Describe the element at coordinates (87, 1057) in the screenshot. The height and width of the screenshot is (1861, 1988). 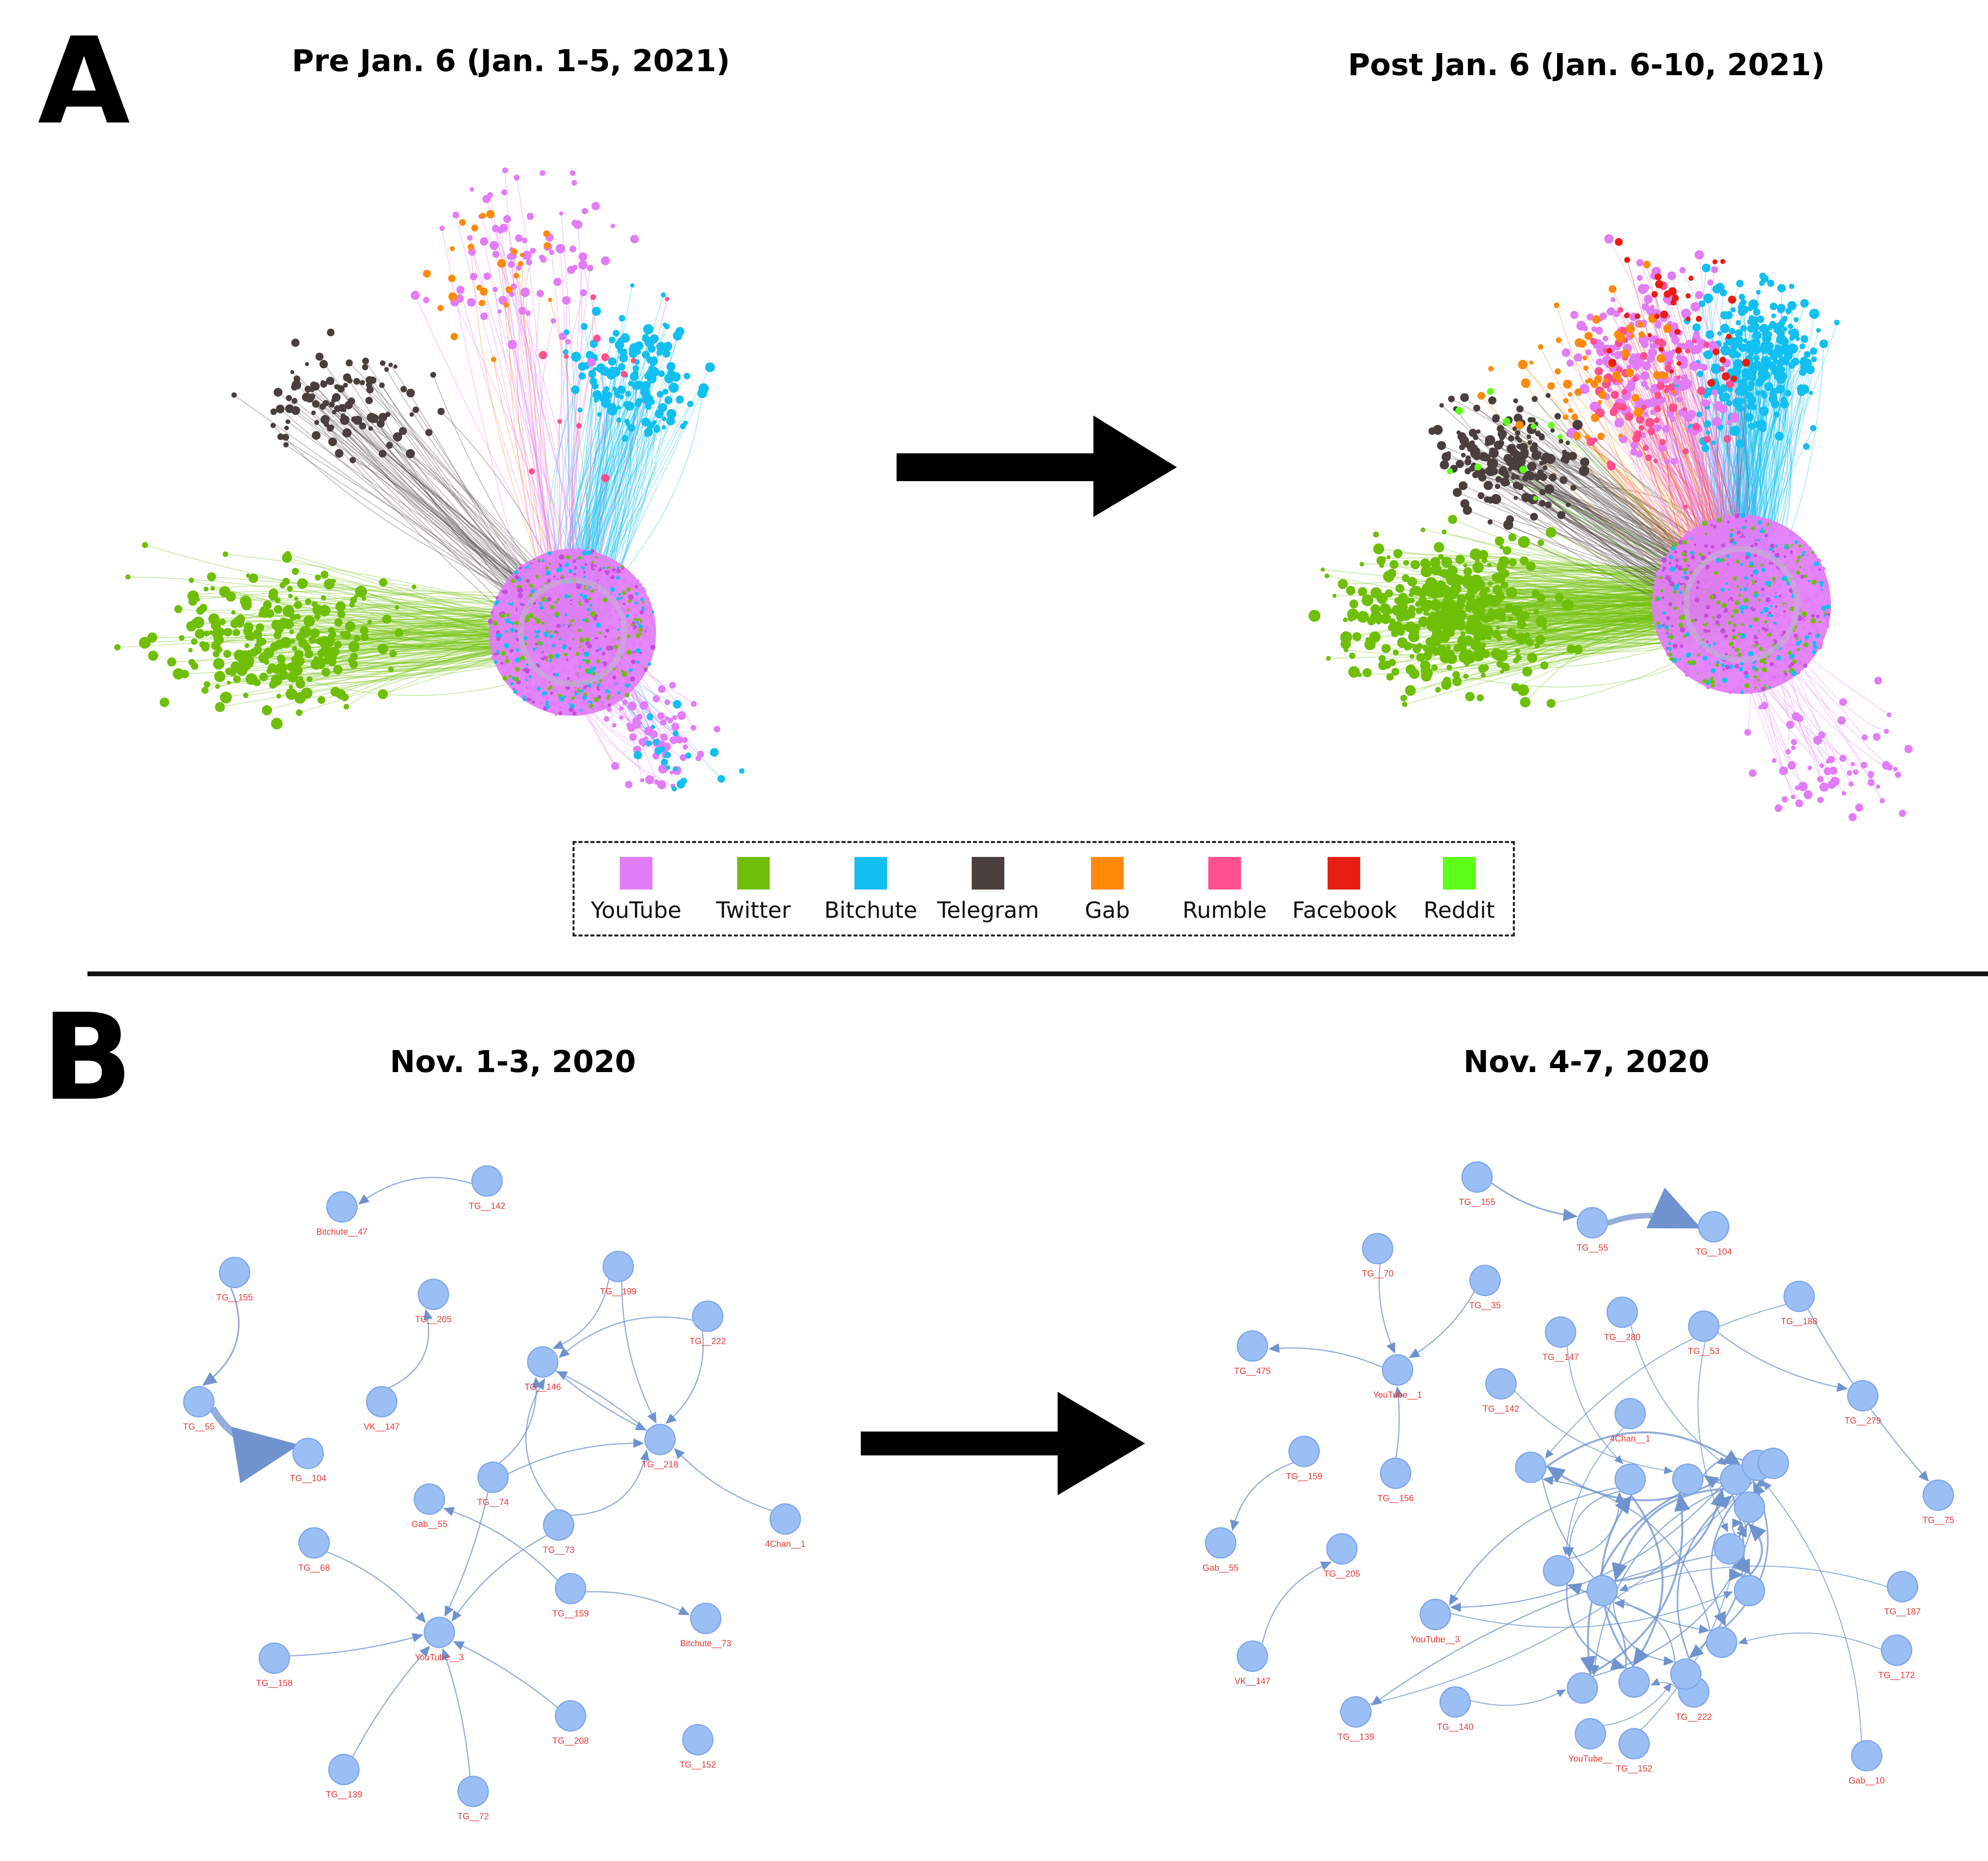
I see `panel-b-letter: B` at that location.